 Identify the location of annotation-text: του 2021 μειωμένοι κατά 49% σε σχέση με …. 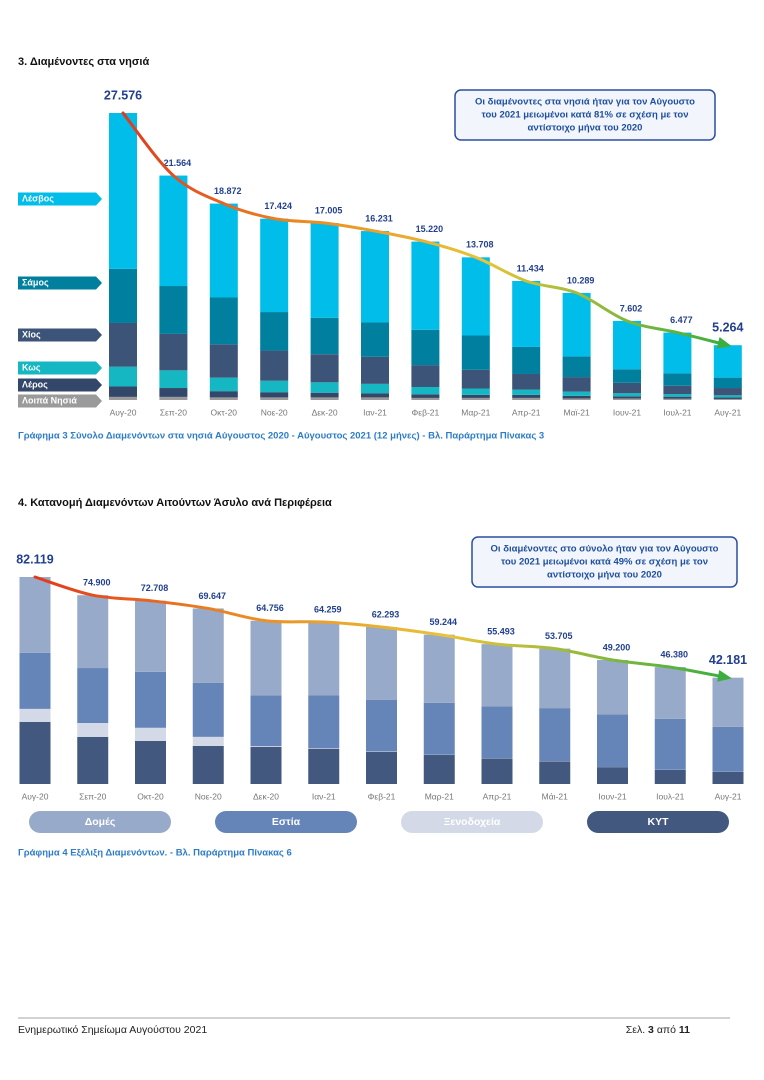
(604, 562).